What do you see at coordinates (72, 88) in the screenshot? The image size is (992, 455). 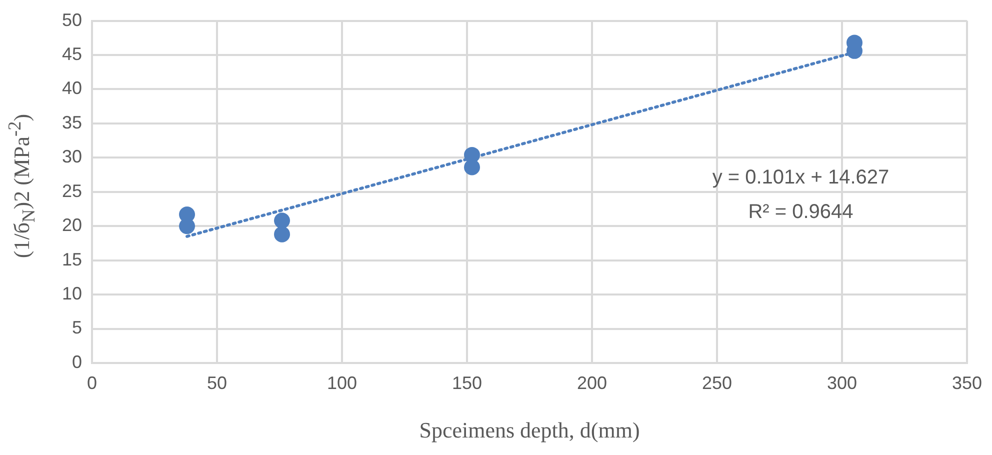 I see `y-tick-label: 40` at bounding box center [72, 88].